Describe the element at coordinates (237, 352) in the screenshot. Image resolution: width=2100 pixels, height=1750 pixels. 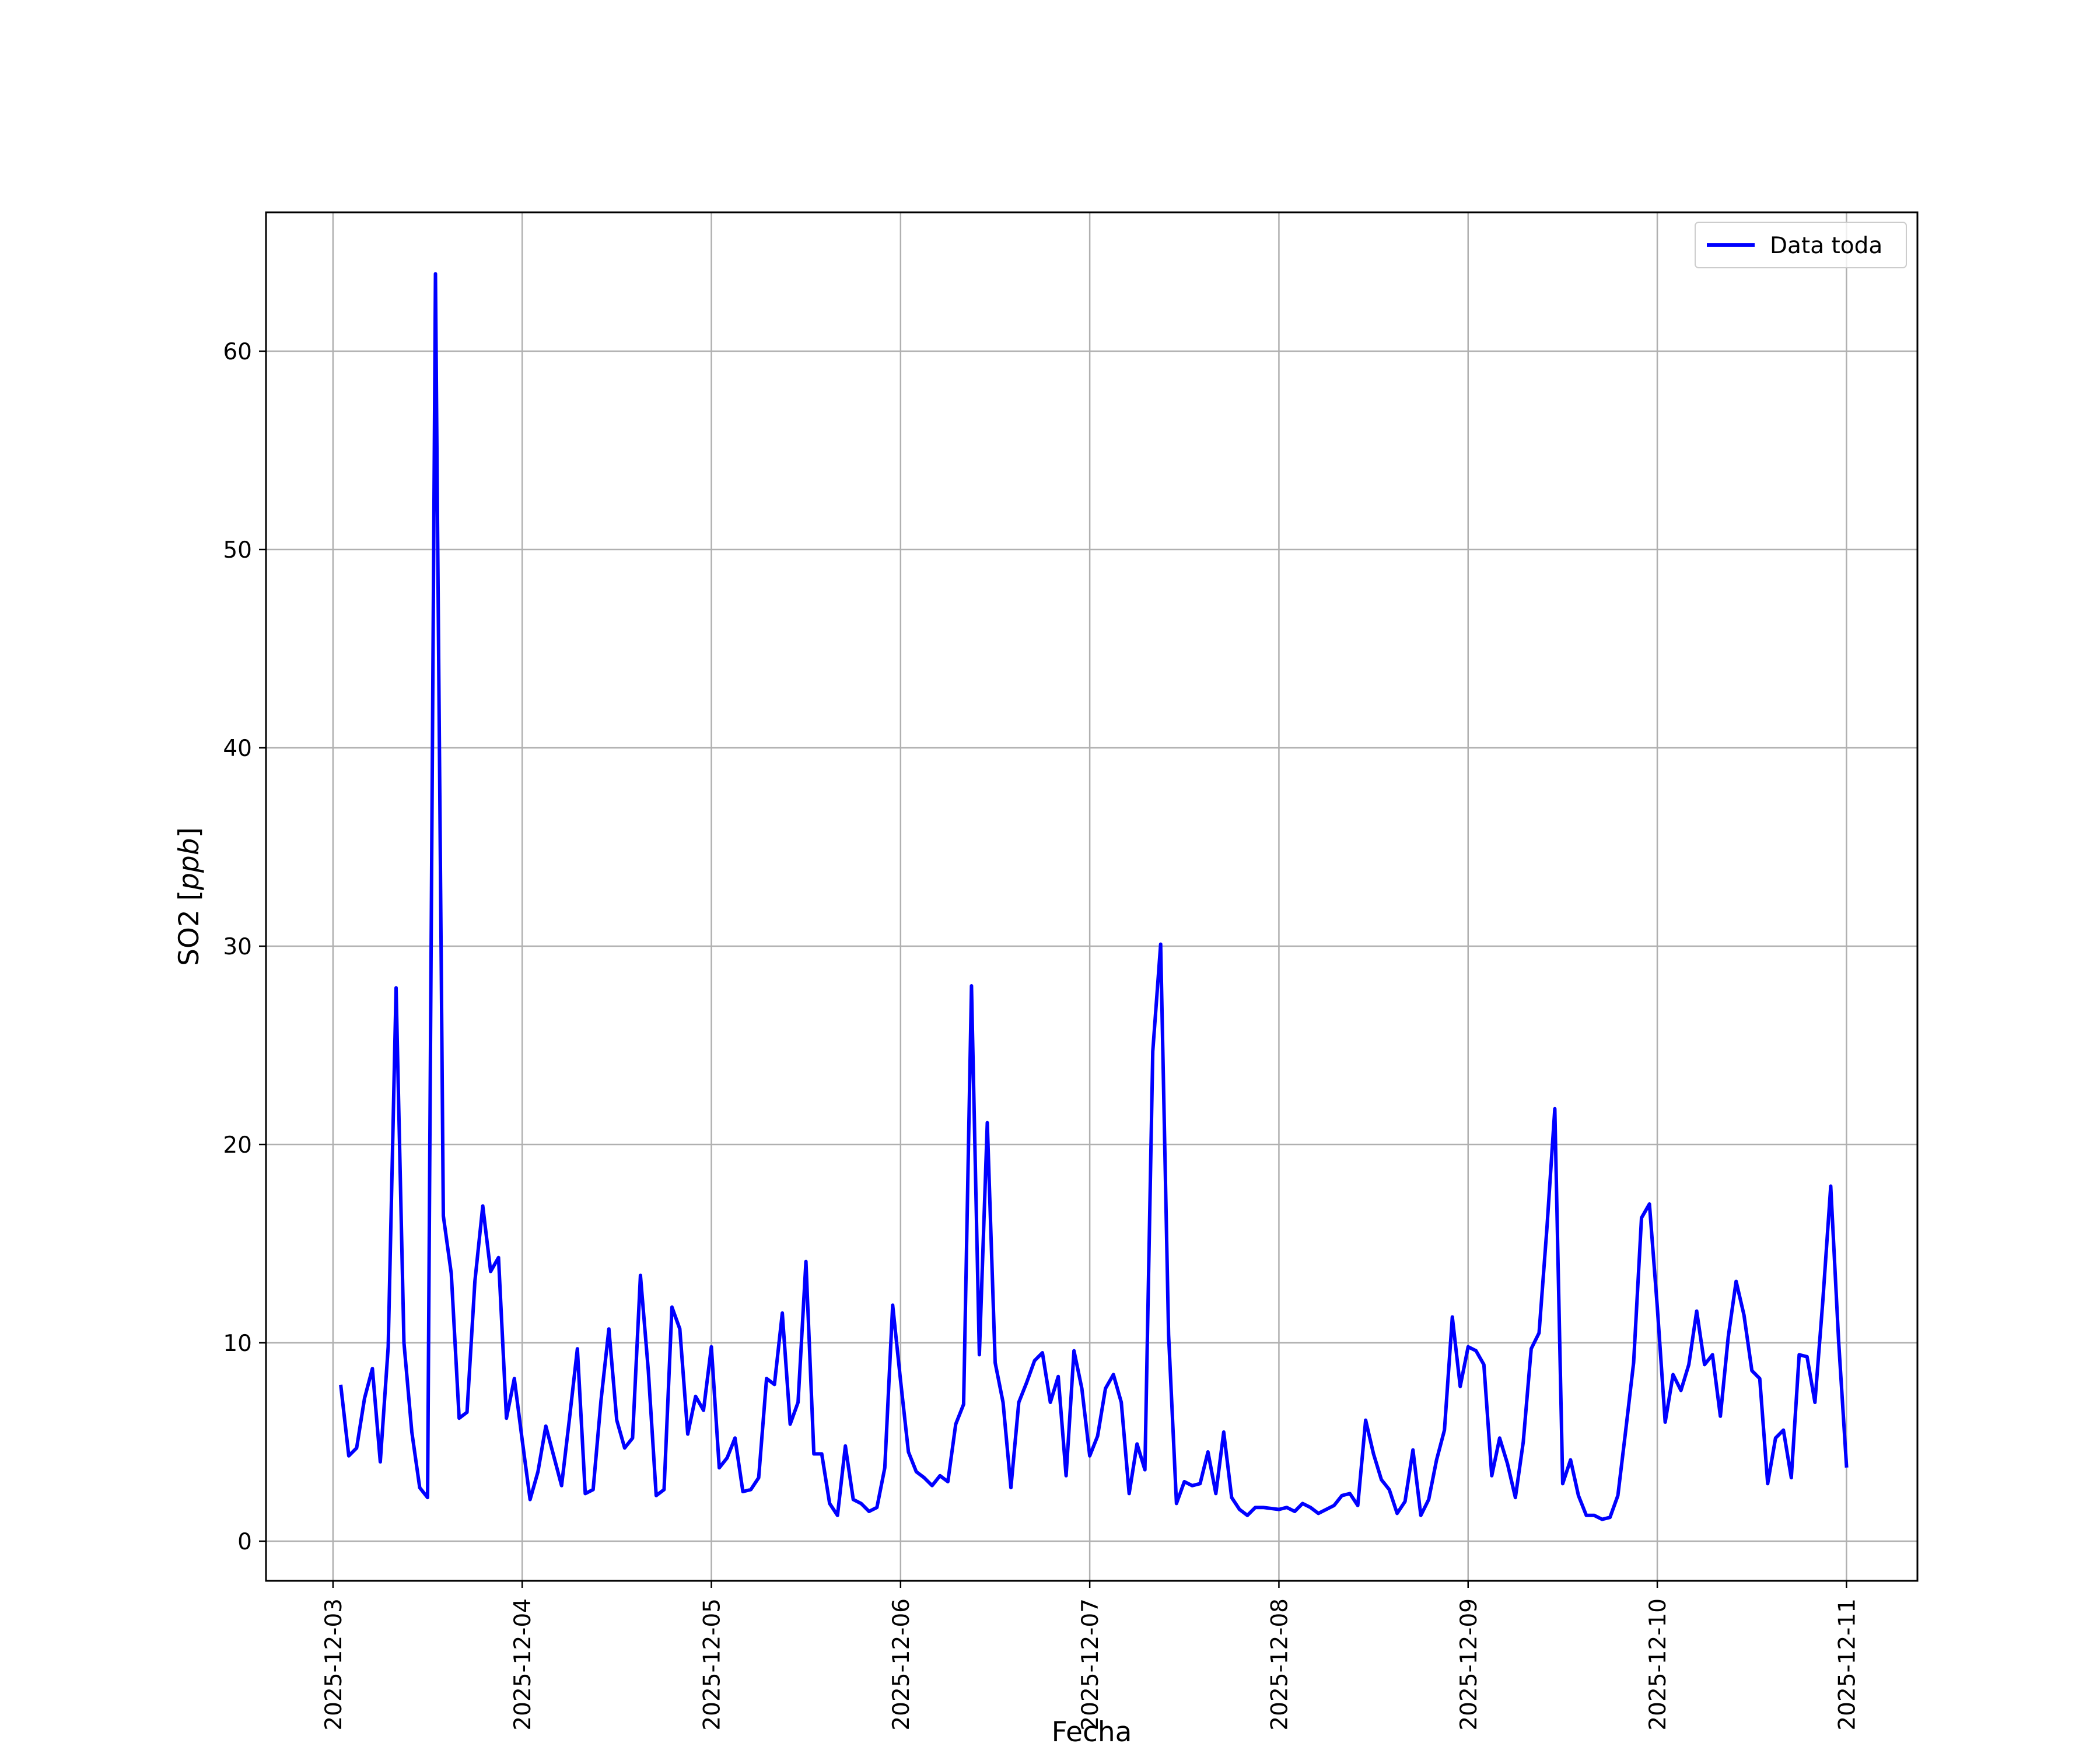
I see `y-tick-label: 60` at that location.